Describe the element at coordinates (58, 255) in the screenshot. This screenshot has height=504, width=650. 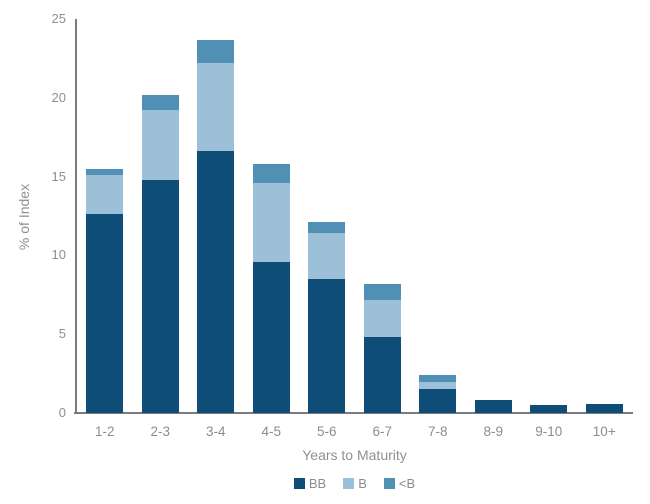
I see `y-tick-label: 10` at that location.